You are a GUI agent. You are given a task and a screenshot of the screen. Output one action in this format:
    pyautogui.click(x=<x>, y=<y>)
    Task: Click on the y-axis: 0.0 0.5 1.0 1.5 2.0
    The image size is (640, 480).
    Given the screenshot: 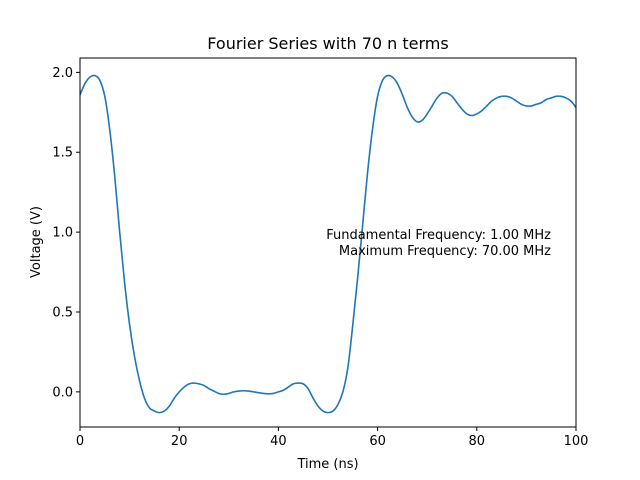 What is the action you would take?
    pyautogui.click(x=66, y=233)
    